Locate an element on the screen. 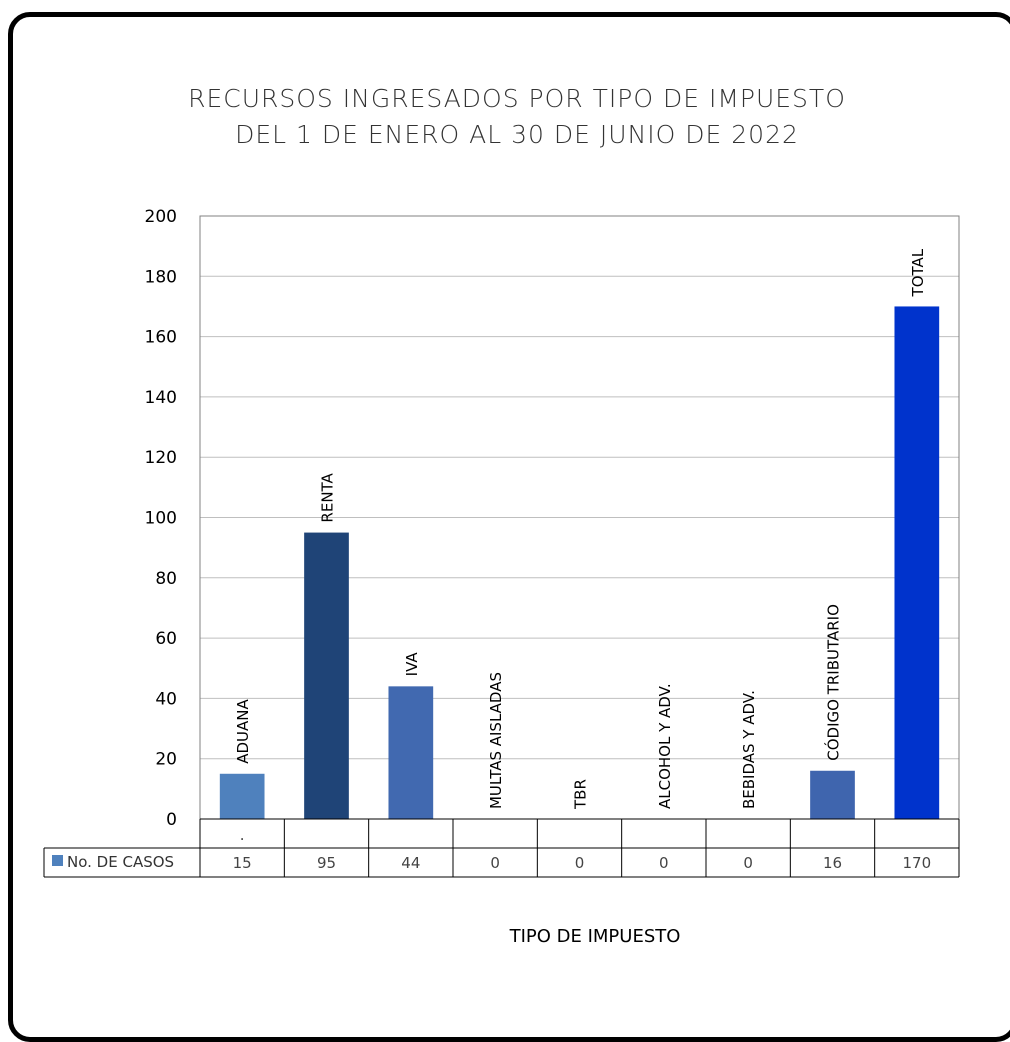  category-label: ADUANA is located at coordinates (243, 731).